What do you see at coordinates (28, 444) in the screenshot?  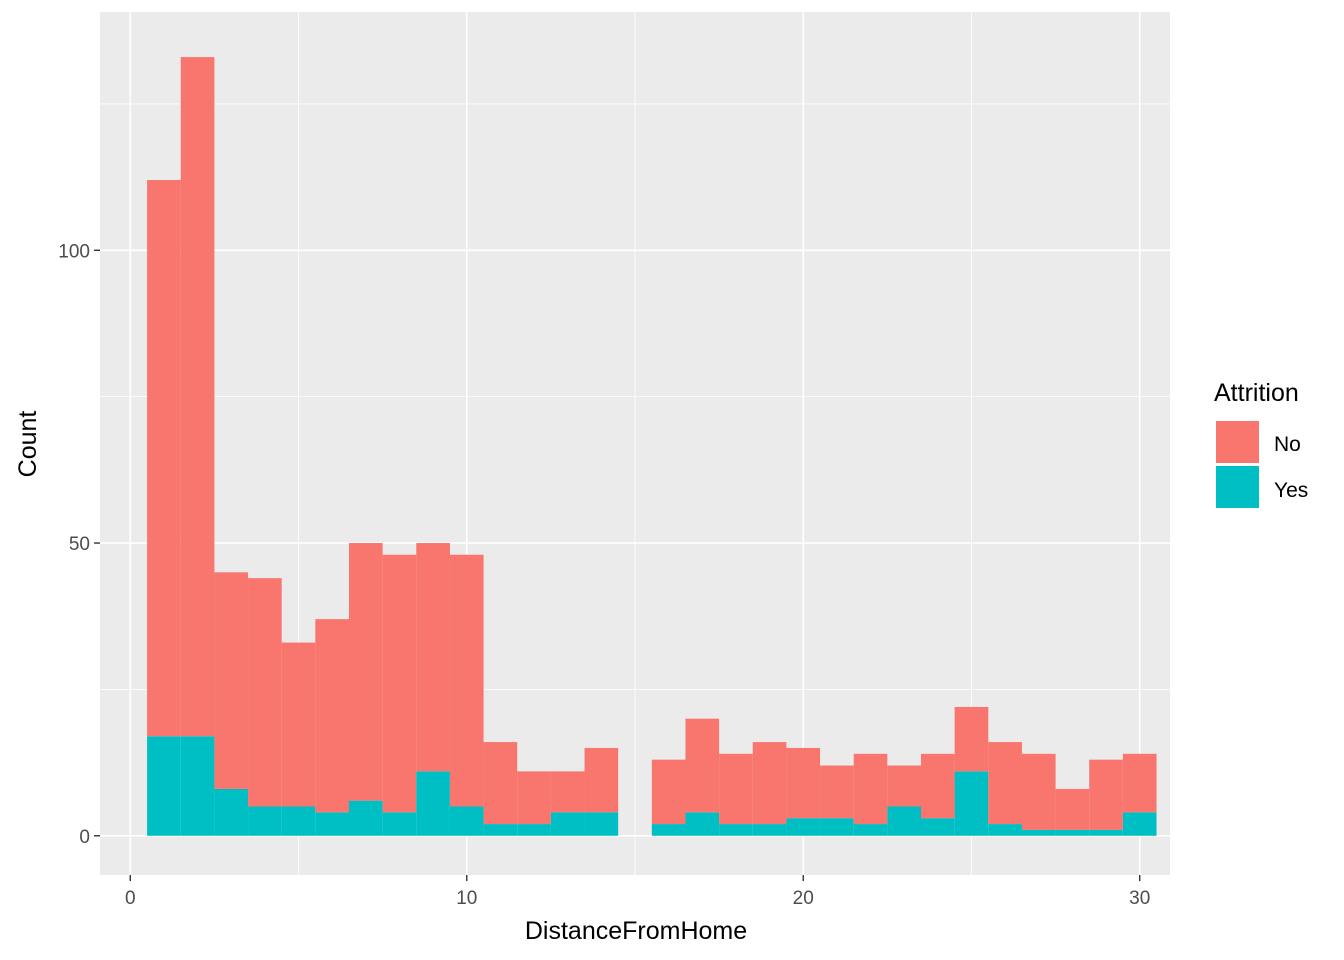 I see `y-axis-title: Count` at bounding box center [28, 444].